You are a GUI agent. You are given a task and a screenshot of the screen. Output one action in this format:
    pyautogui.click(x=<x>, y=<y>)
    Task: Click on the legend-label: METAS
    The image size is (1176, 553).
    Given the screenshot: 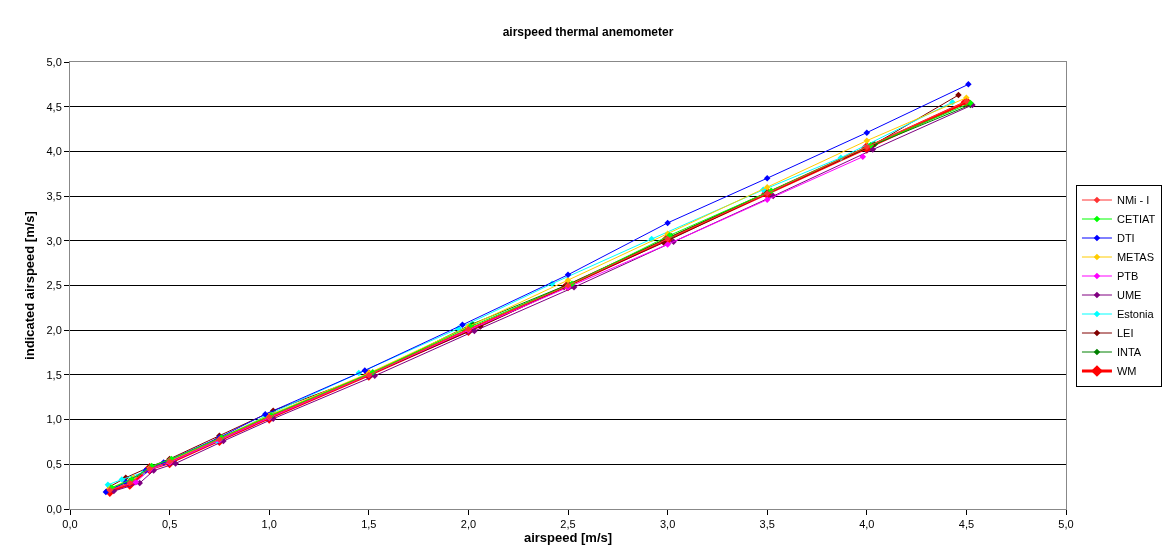 What is the action you would take?
    pyautogui.click(x=1135, y=257)
    